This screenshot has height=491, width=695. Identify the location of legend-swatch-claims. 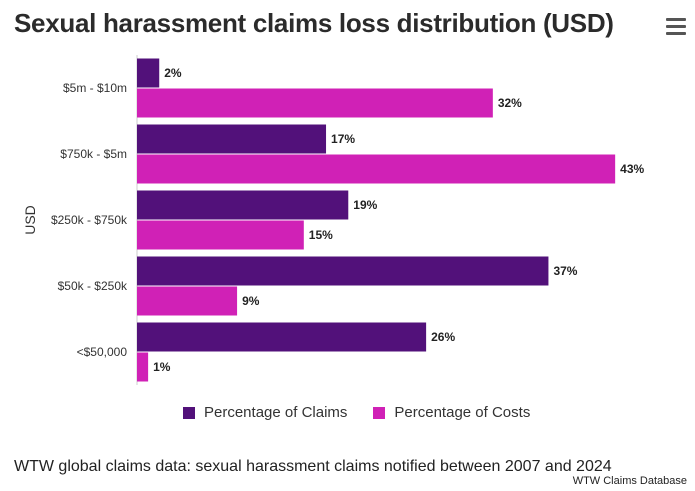
(189, 412).